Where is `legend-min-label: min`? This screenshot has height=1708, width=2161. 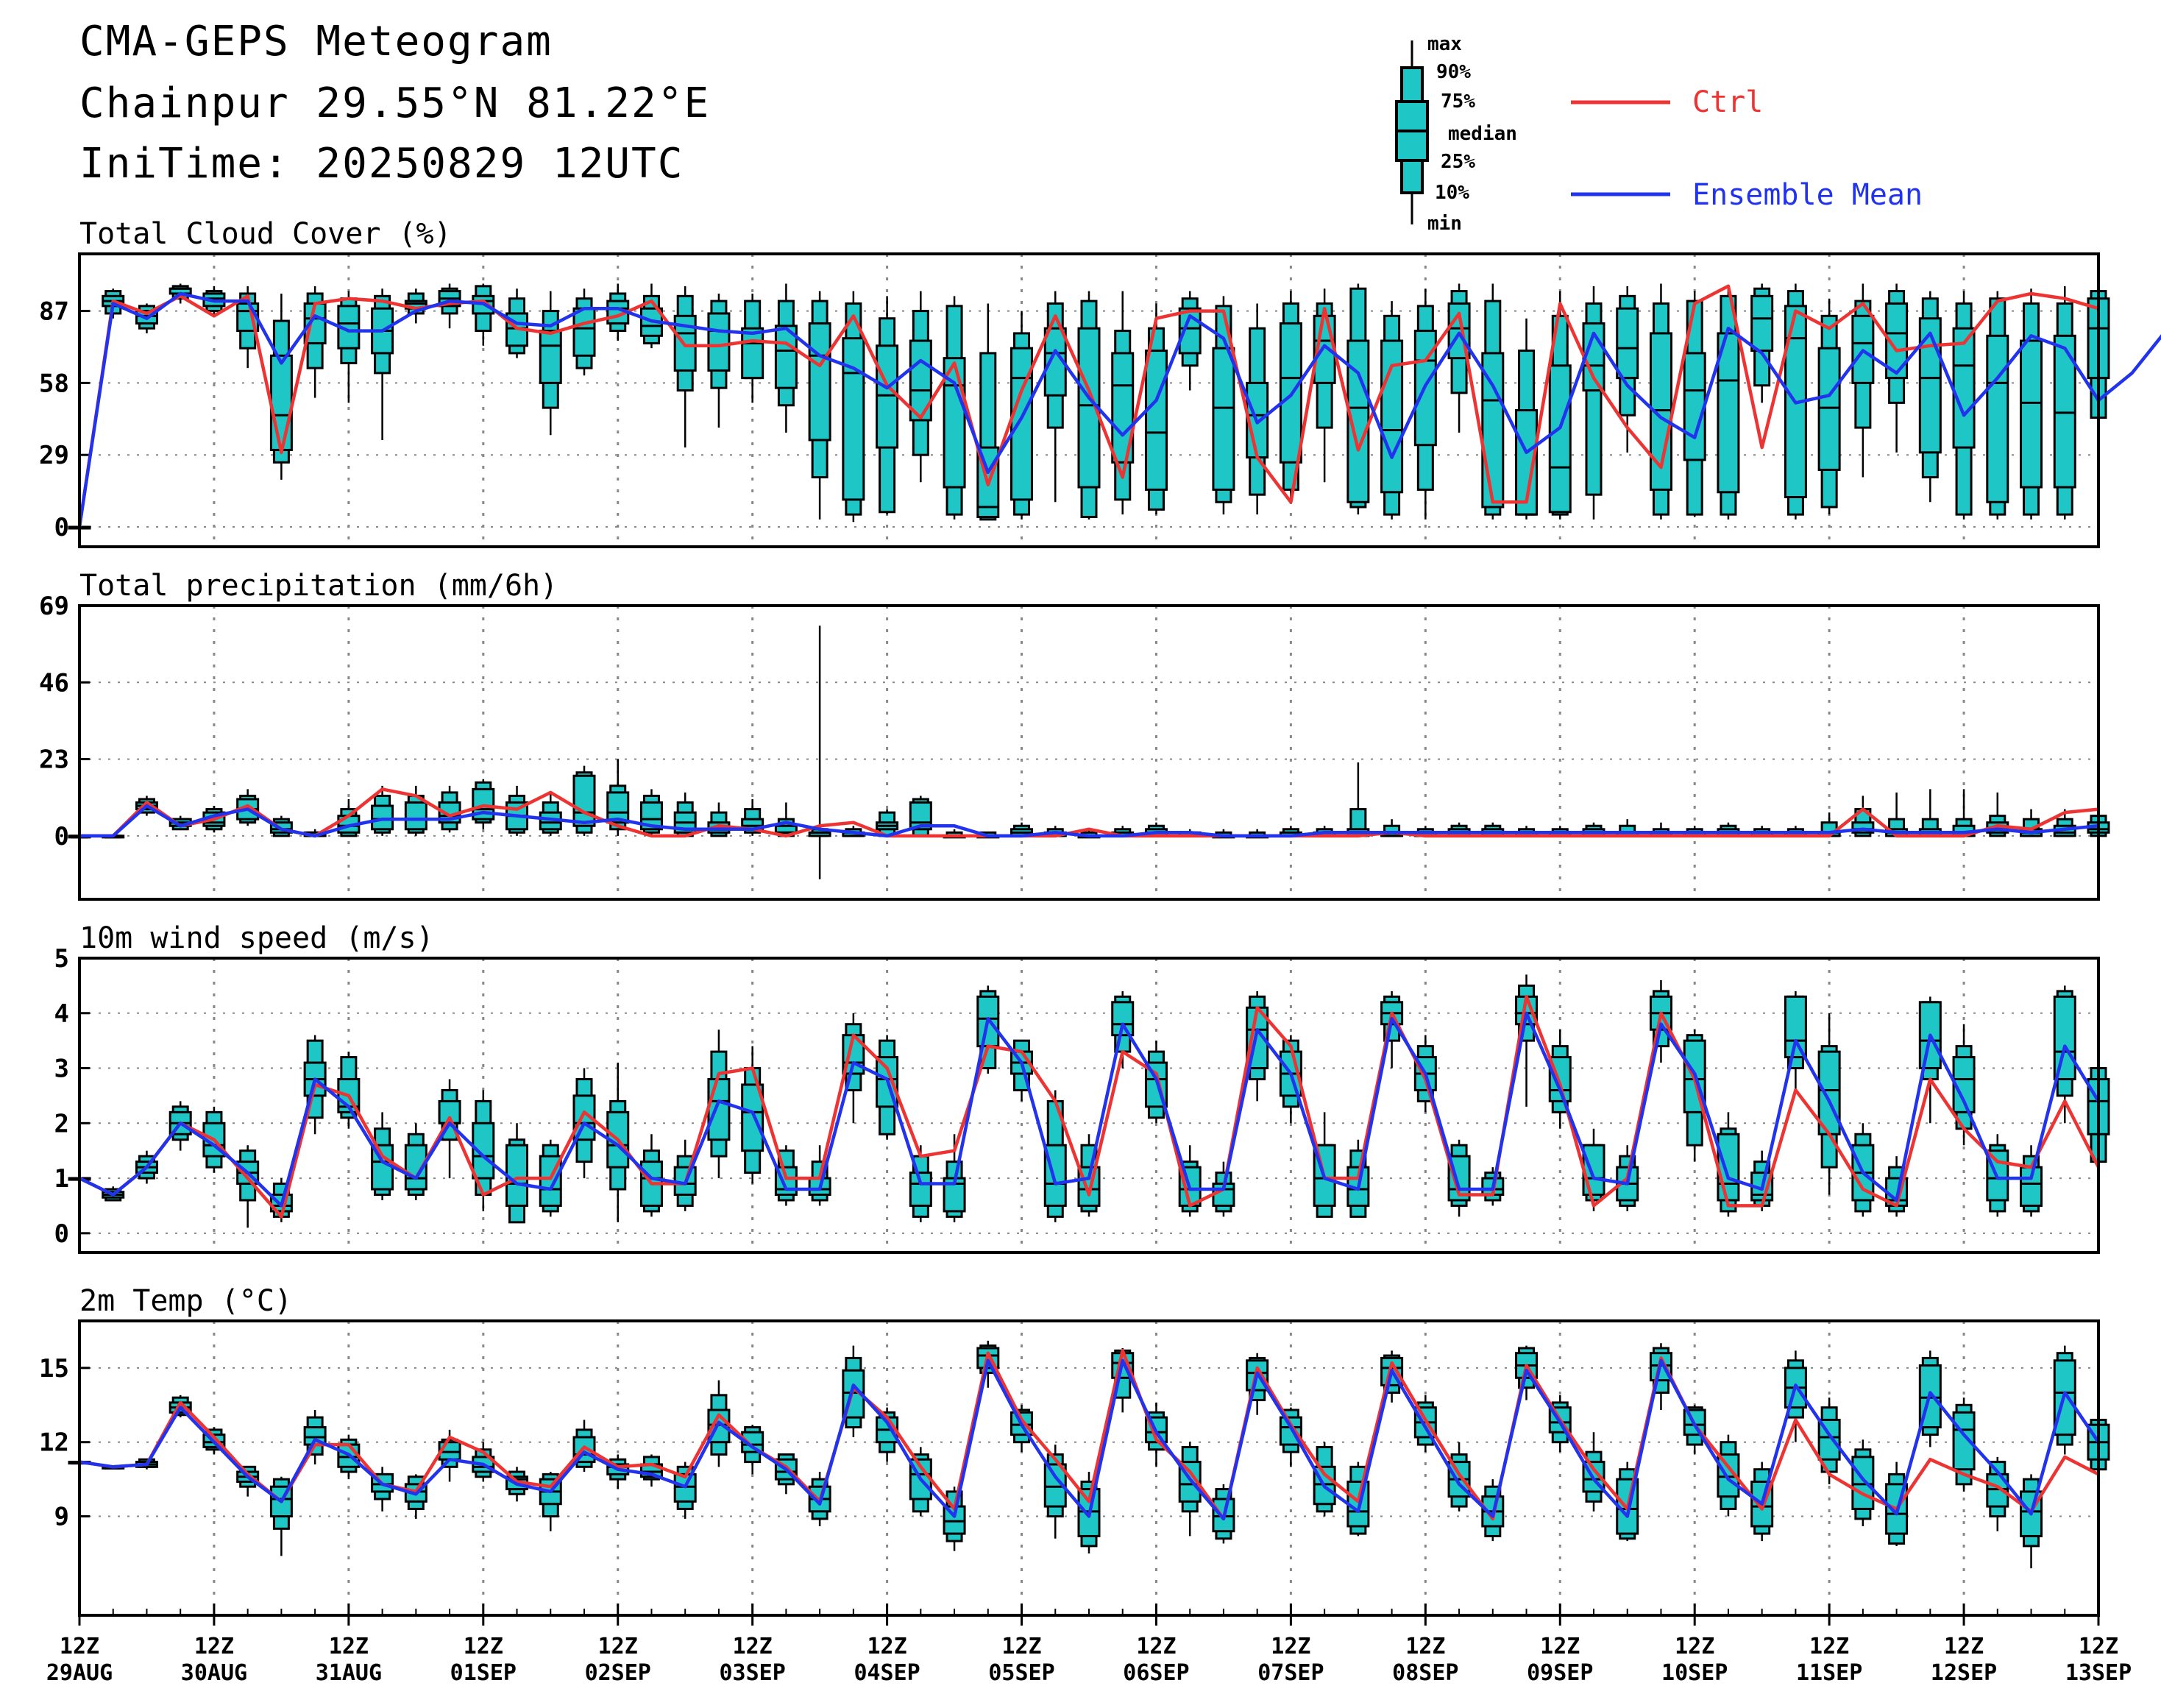 legend-min-label: min is located at coordinates (1444, 224).